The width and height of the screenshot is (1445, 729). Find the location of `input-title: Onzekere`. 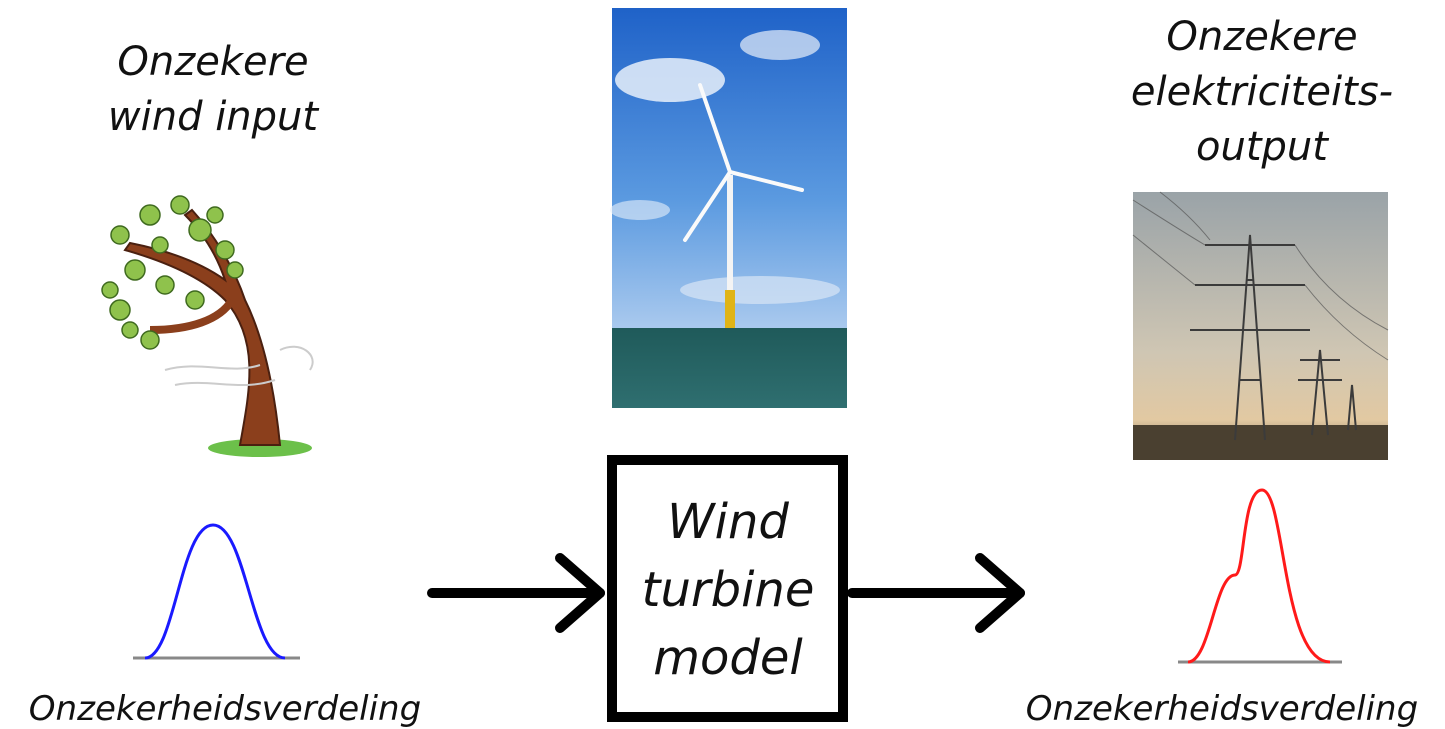

input-title: Onzekere is located at coordinates (212, 62).